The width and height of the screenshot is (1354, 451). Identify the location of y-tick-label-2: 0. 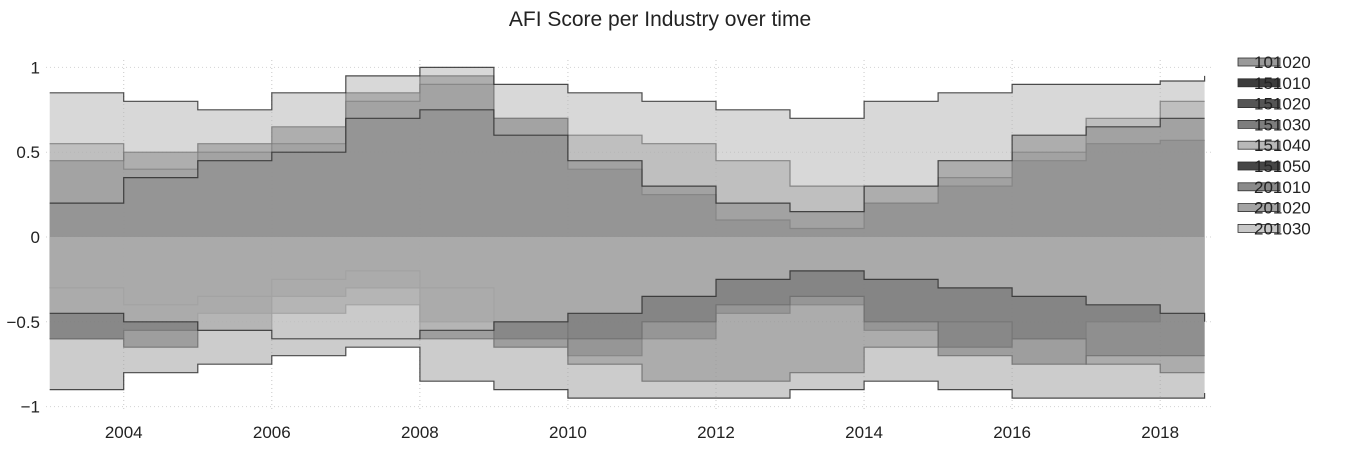
(35, 237).